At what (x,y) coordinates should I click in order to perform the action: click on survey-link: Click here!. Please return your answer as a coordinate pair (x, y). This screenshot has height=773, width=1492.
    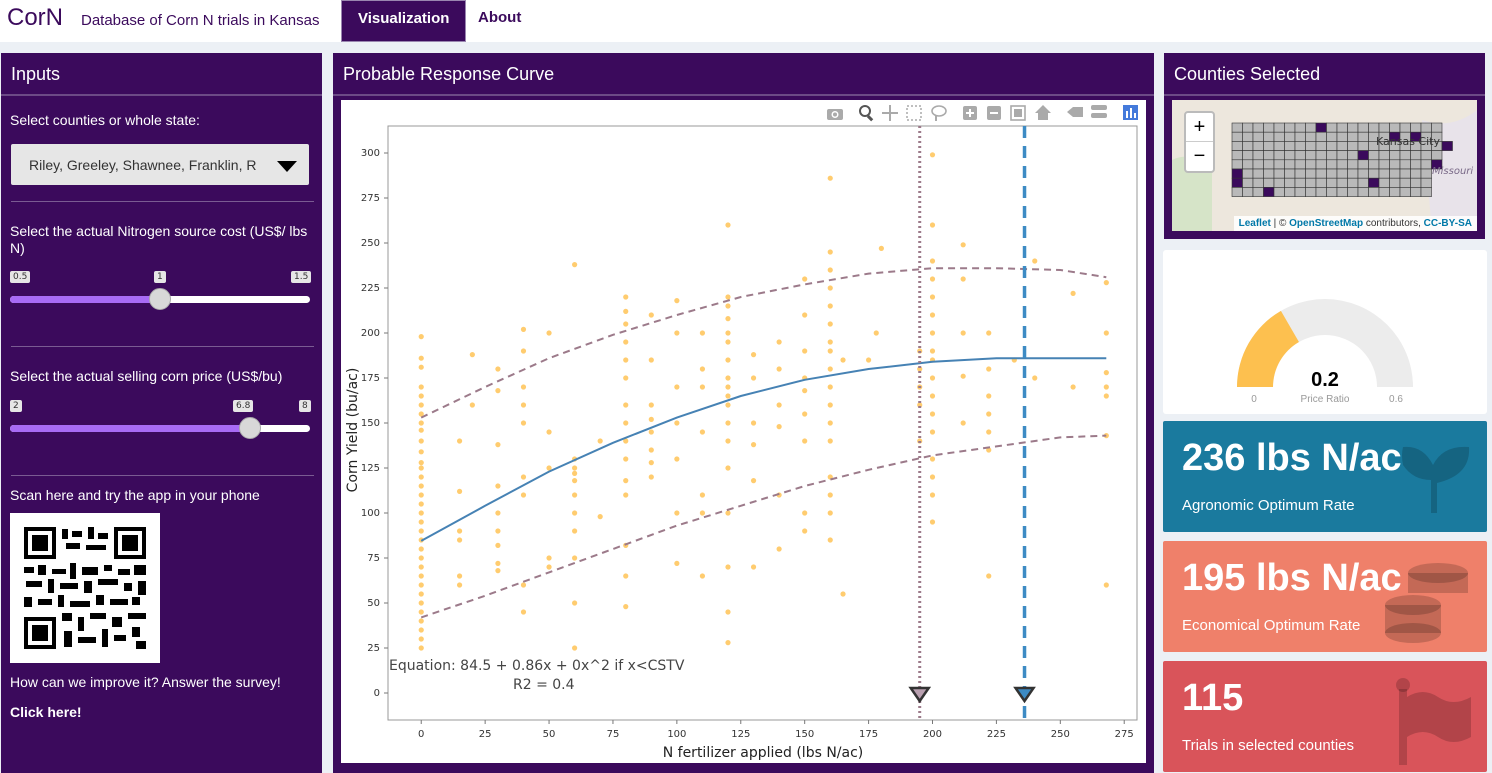
    Looking at the image, I should click on (46, 712).